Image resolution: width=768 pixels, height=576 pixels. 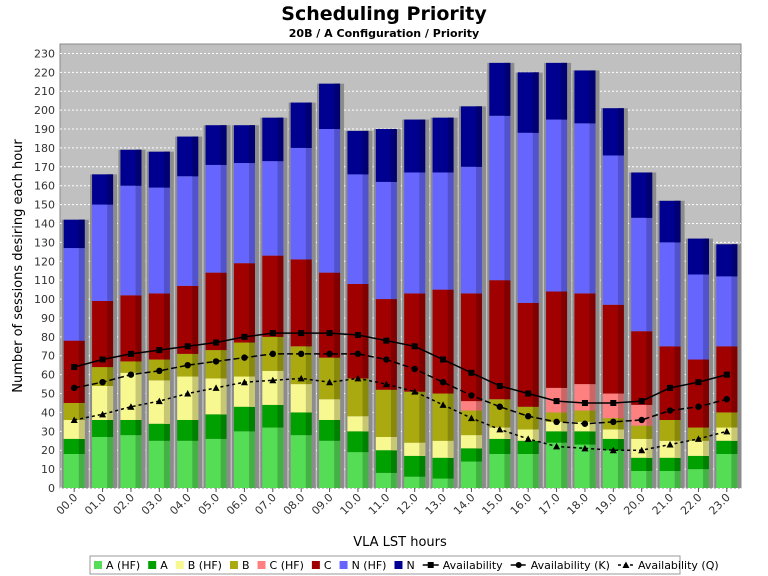 I want to click on y-tick-label: 230, so click(x=44, y=53).